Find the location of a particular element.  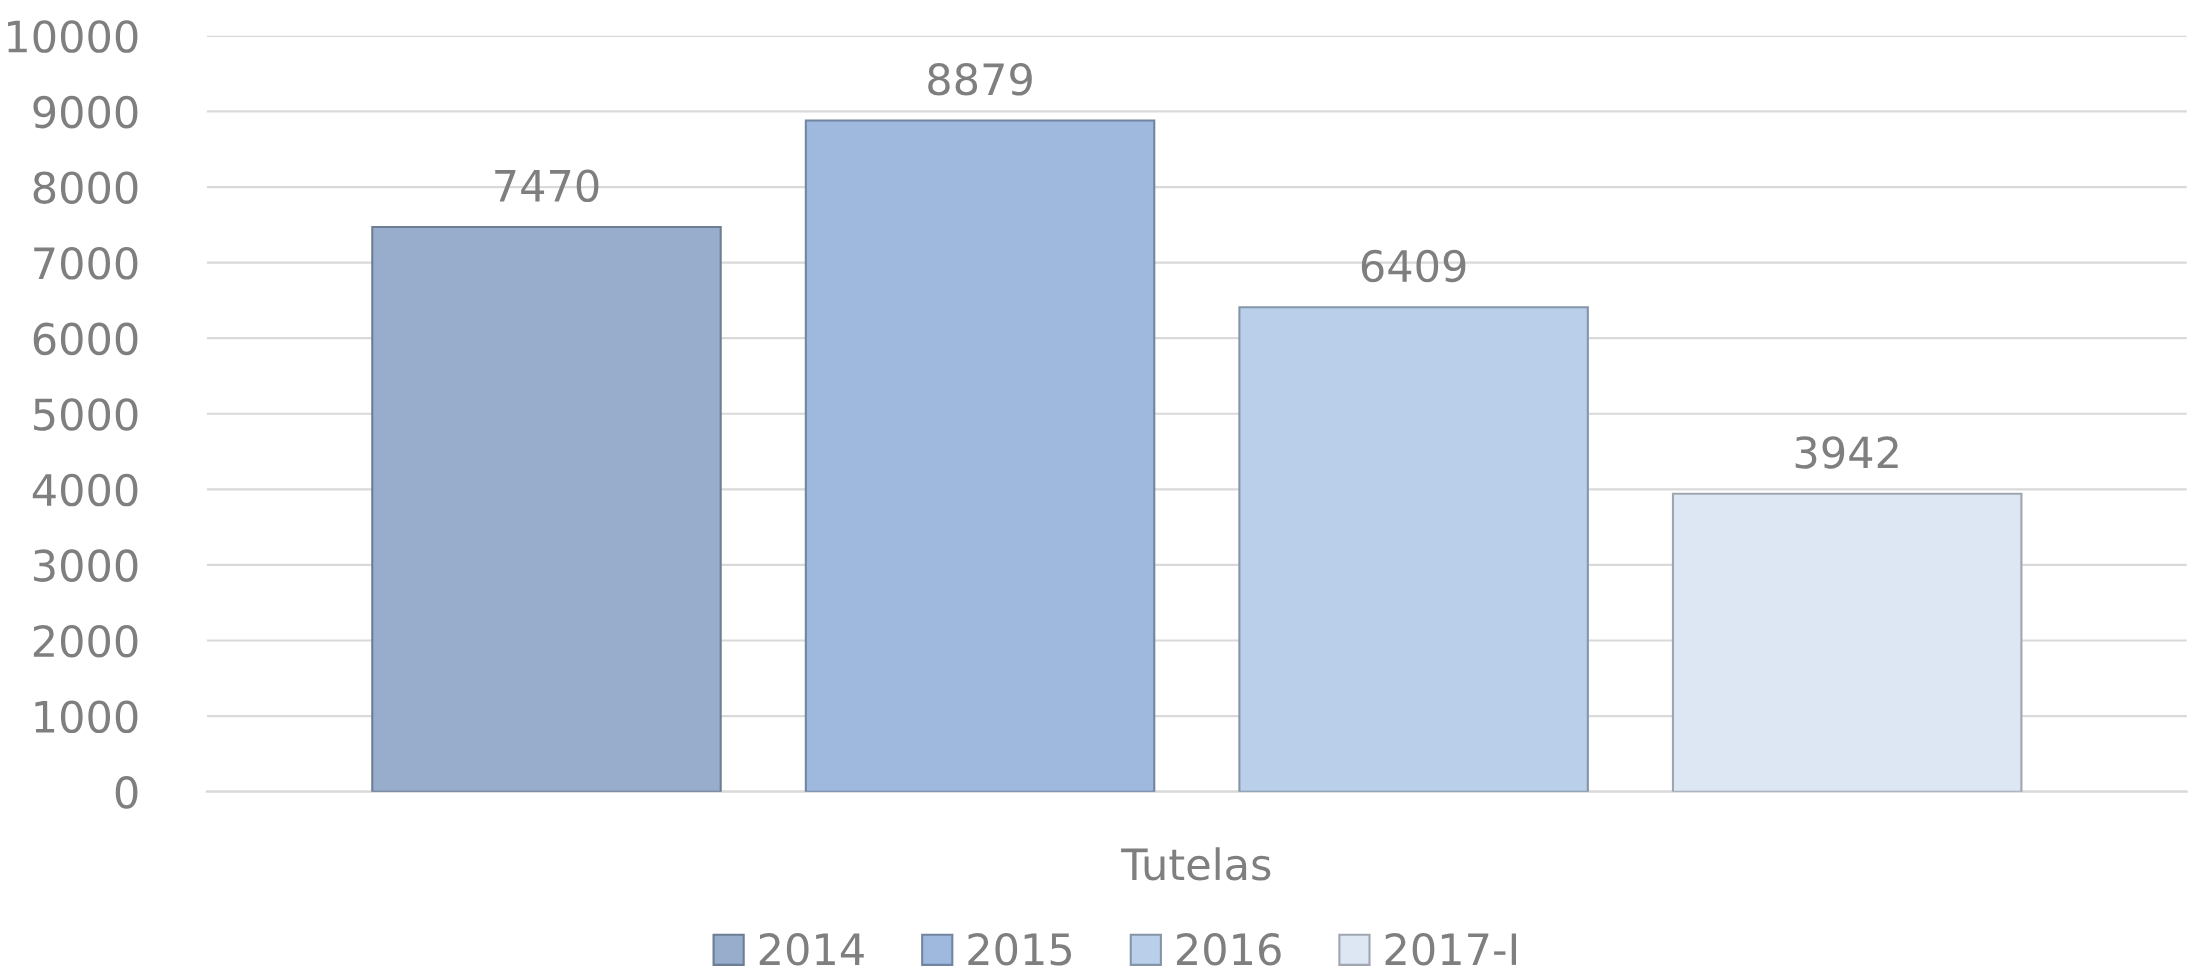

y-tick-label: 1000 is located at coordinates (86, 717).